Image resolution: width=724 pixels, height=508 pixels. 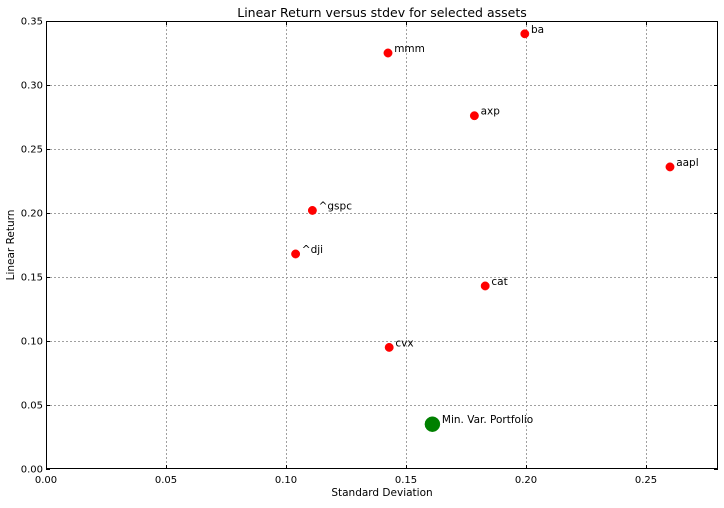 What do you see at coordinates (409, 49) in the screenshot?
I see `point-label: mmm` at bounding box center [409, 49].